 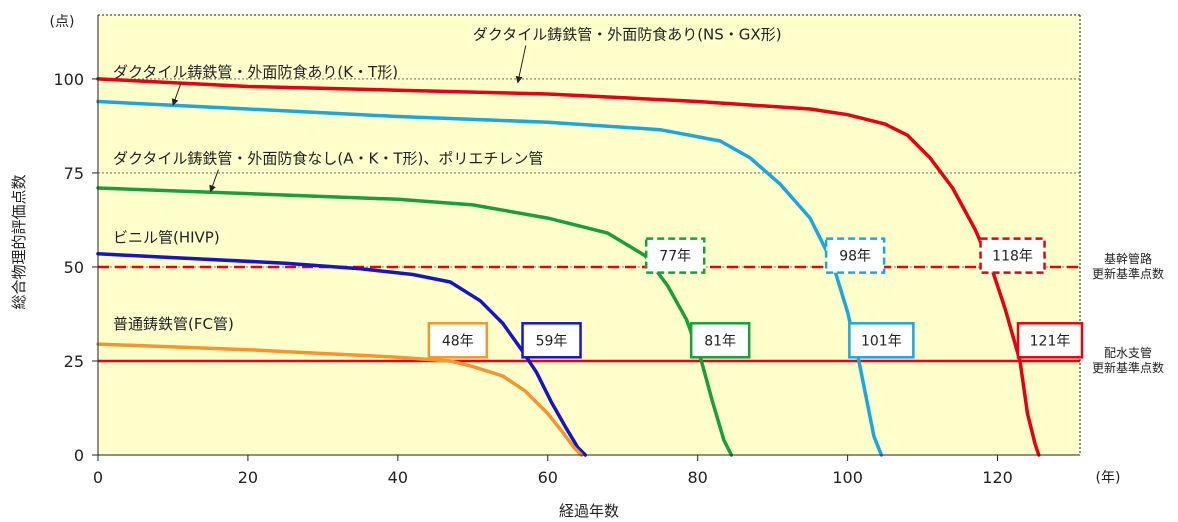 I want to click on series-label: ダクタイル鋳鉄管・外面防食あり(K・T形), so click(x=255, y=72).